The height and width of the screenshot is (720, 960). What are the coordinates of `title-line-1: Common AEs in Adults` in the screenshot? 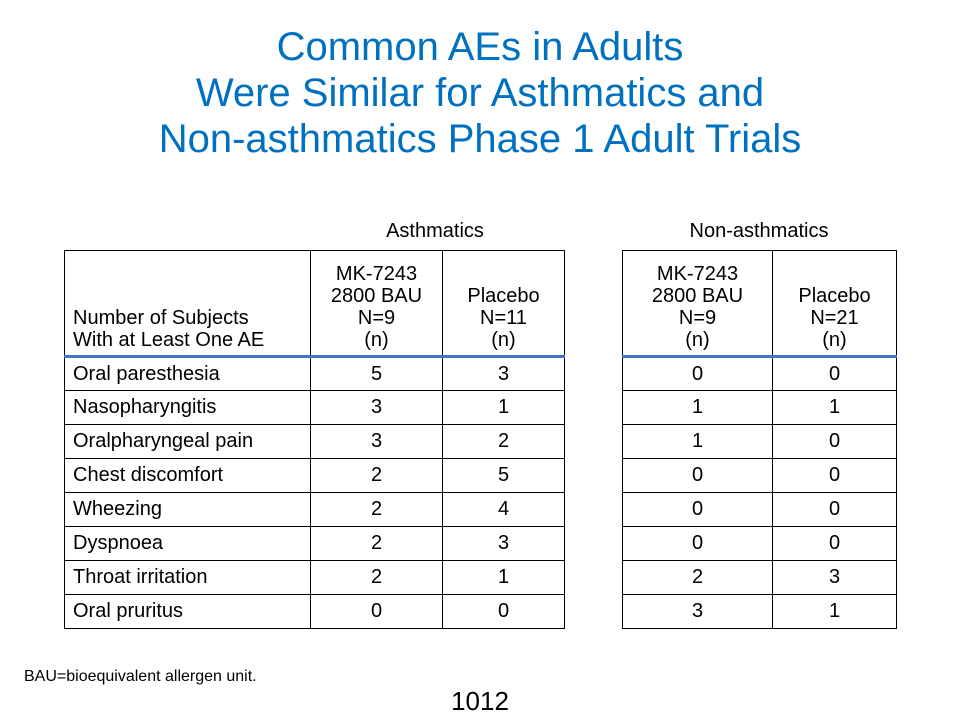 It's located at (480, 47).